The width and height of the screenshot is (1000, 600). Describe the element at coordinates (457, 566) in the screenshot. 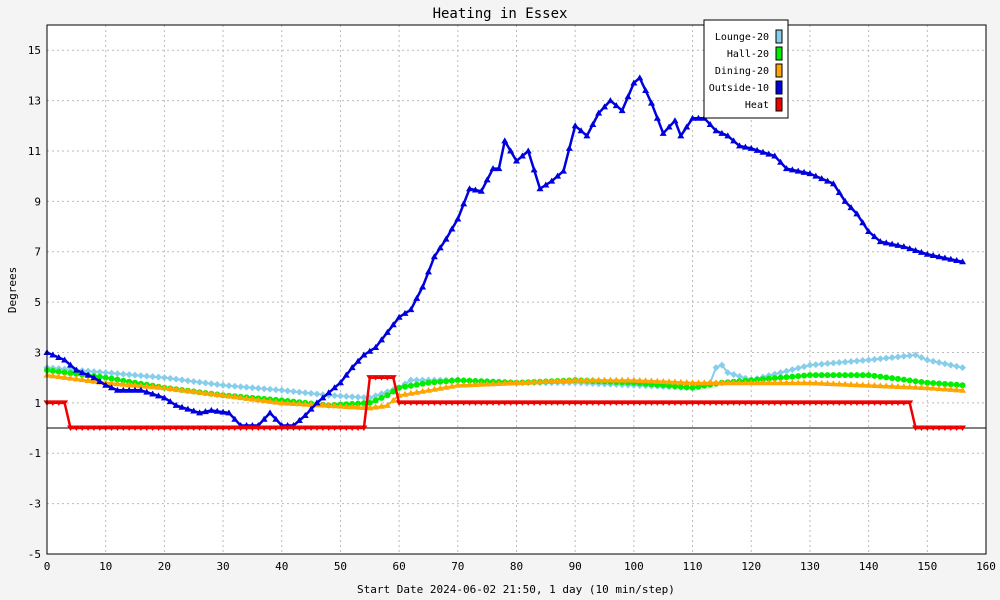

I see `x-tick-label: 70` at that location.